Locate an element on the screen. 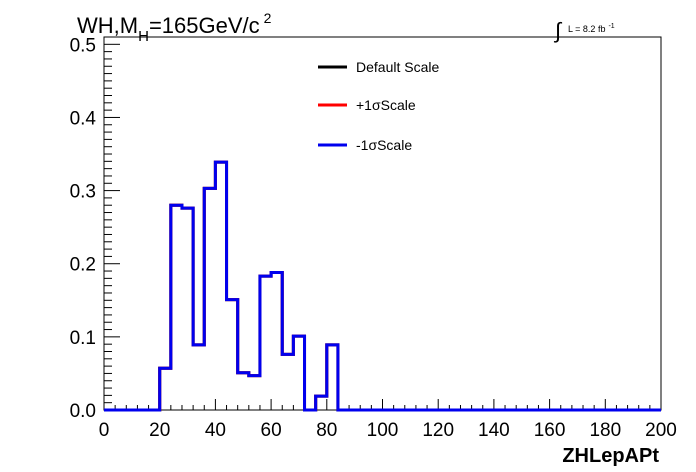 The height and width of the screenshot is (472, 696). x-tick-label: 140 is located at coordinates (494, 430).